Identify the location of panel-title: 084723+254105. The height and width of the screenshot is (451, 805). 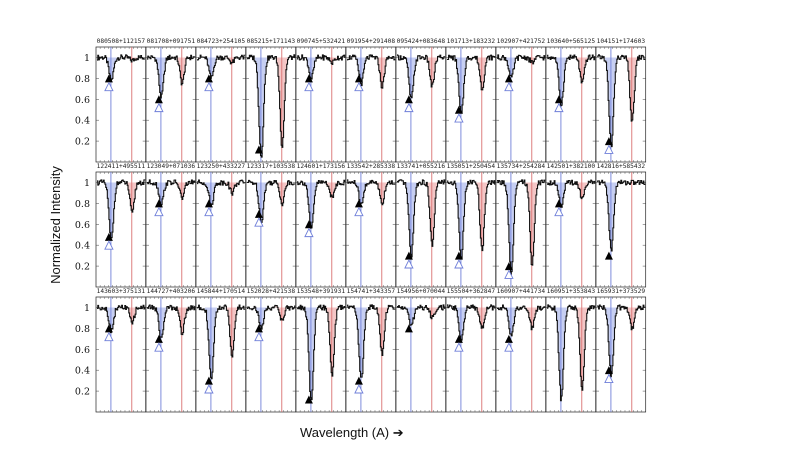
(221, 41).